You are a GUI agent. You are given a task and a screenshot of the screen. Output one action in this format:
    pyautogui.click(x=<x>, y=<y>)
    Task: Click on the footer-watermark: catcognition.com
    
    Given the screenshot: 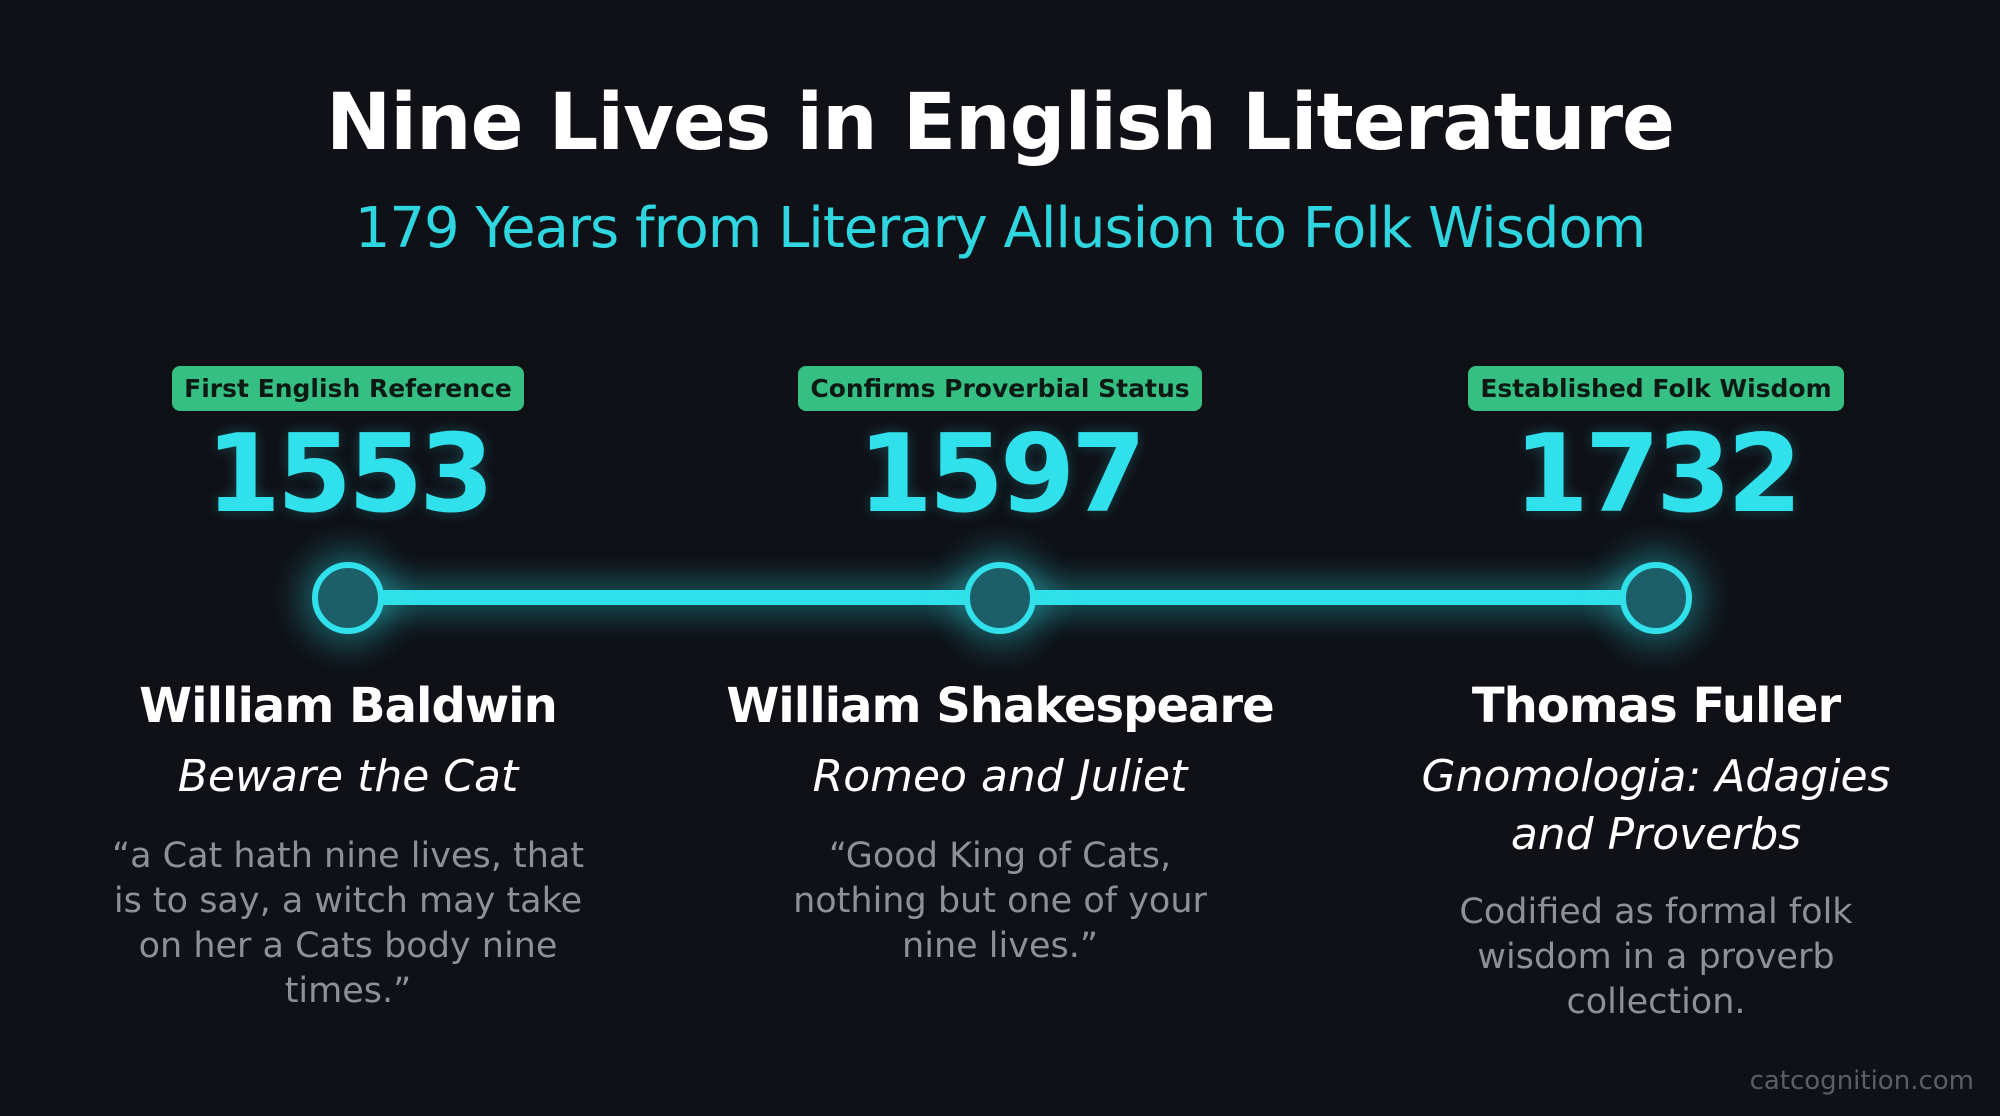 What is the action you would take?
    pyautogui.click(x=1861, y=1081)
    